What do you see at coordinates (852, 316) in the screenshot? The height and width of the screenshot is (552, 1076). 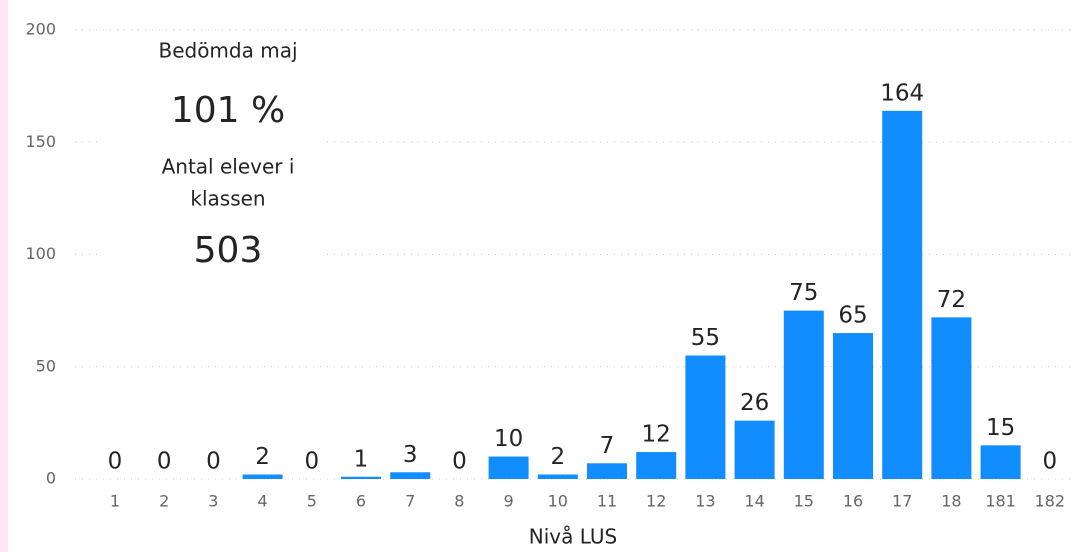 I see `data-label: 65` at bounding box center [852, 316].